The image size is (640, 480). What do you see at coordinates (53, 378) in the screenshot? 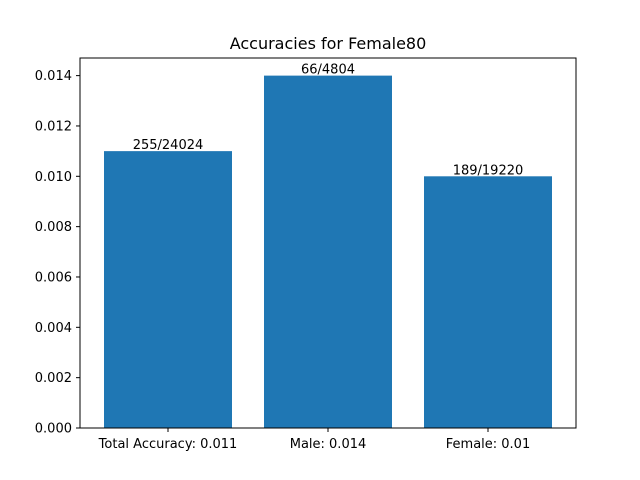
I see `y-tick-label: 0.002` at bounding box center [53, 378].